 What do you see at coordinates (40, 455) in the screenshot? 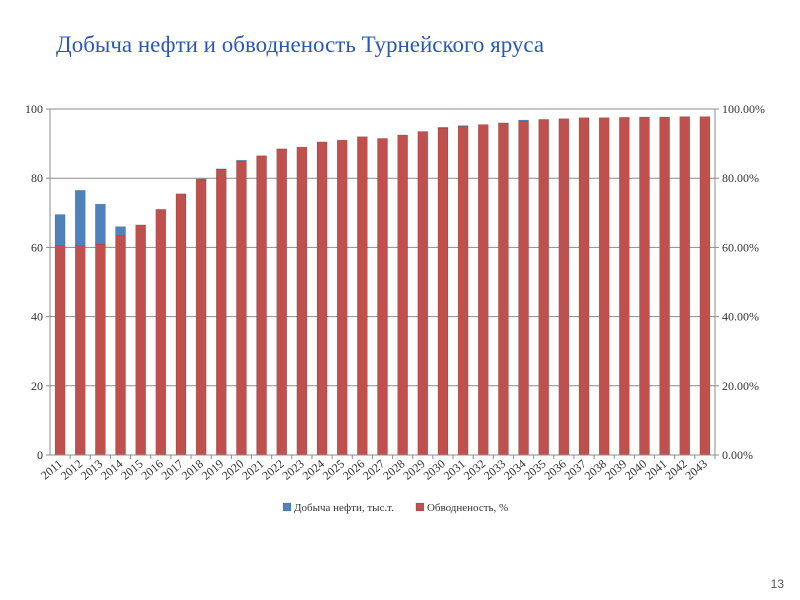
I see `y-left-tick-label: 0` at bounding box center [40, 455].